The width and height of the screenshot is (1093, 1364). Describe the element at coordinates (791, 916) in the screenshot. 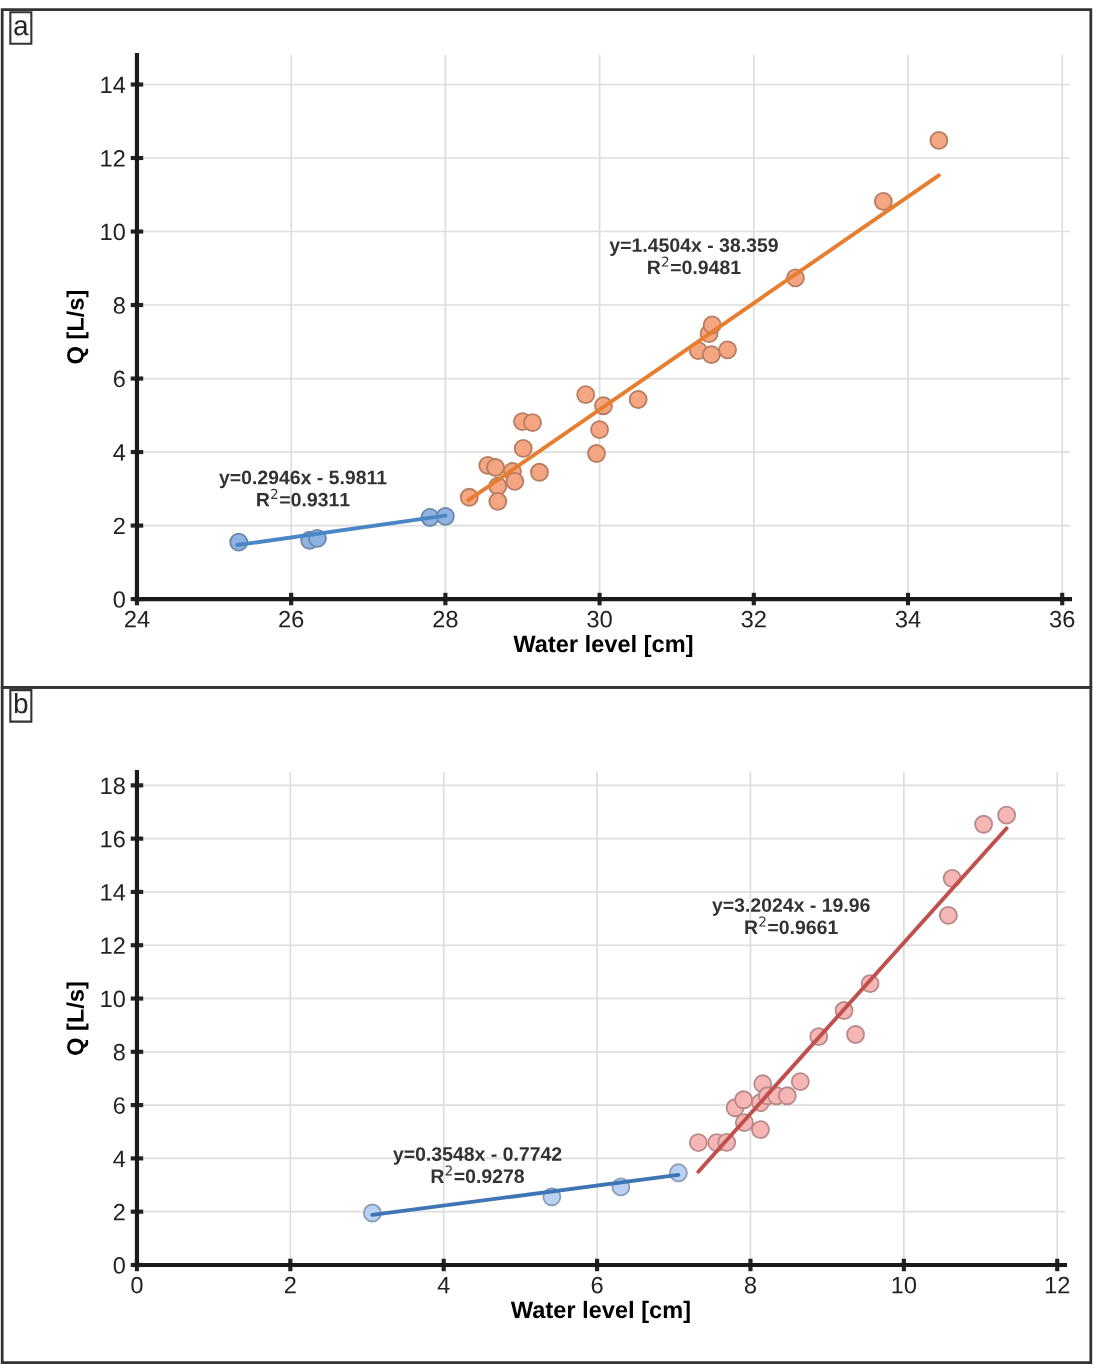

I see `annotation: y=3.2024x - 19.96 R$^{2}$=0.9661` at that location.